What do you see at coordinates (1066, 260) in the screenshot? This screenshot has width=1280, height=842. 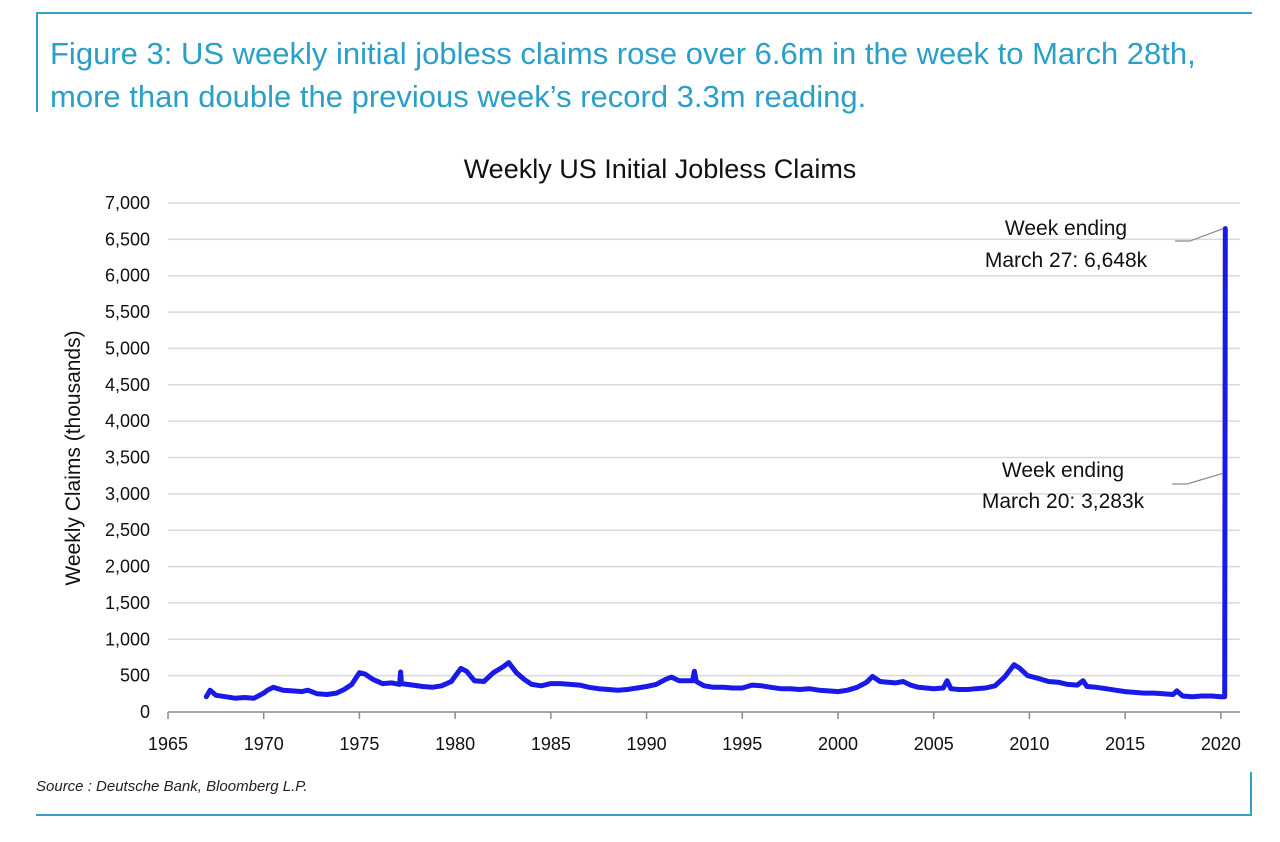 I see `annotation-label: March 27: 6,648k` at bounding box center [1066, 260].